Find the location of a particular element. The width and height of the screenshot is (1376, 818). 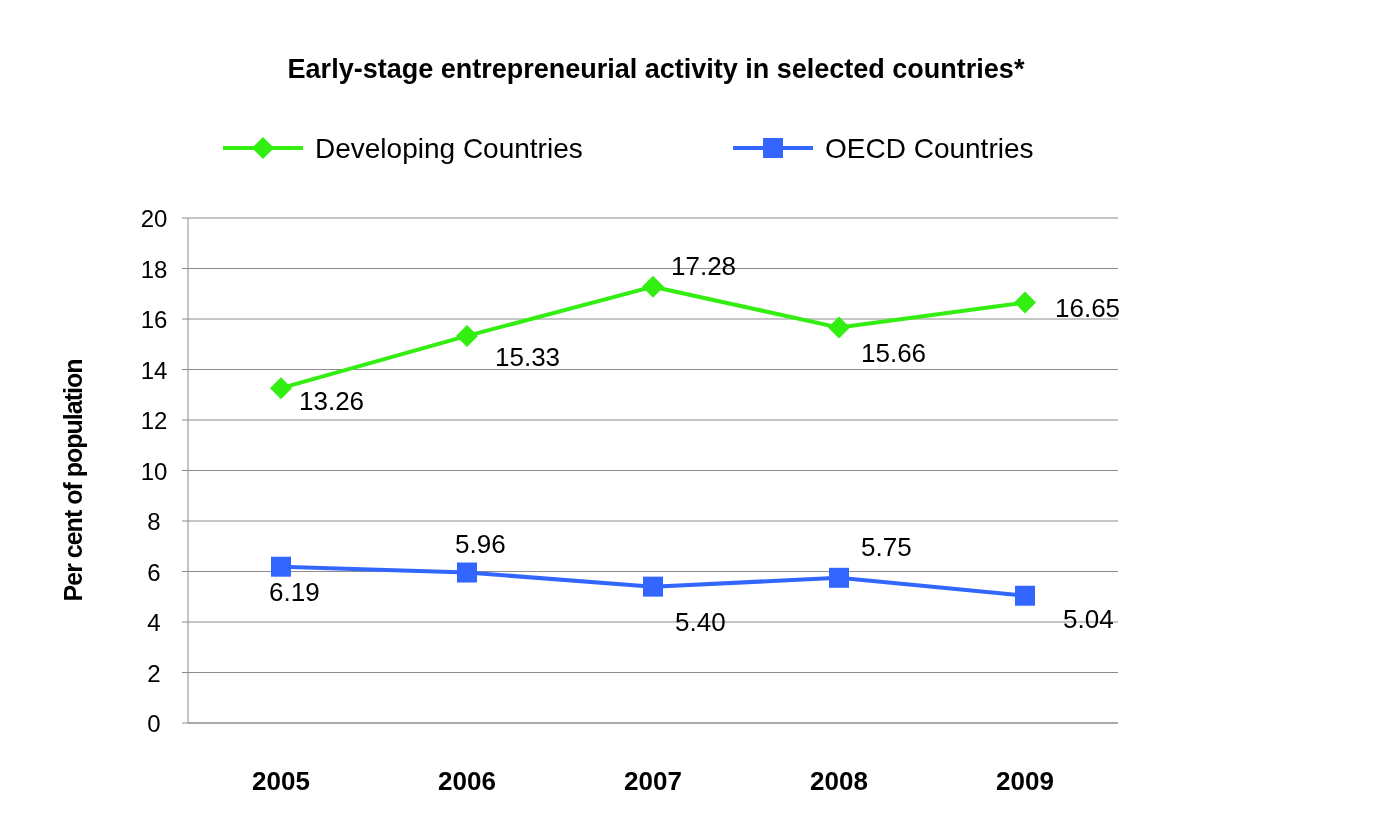

data-label: 13.26 is located at coordinates (332, 401).